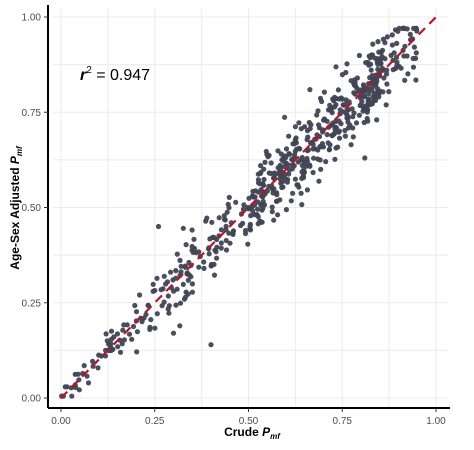  Describe the element at coordinates (61, 421) in the screenshot. I see `x-tick-label: 0.00` at that location.